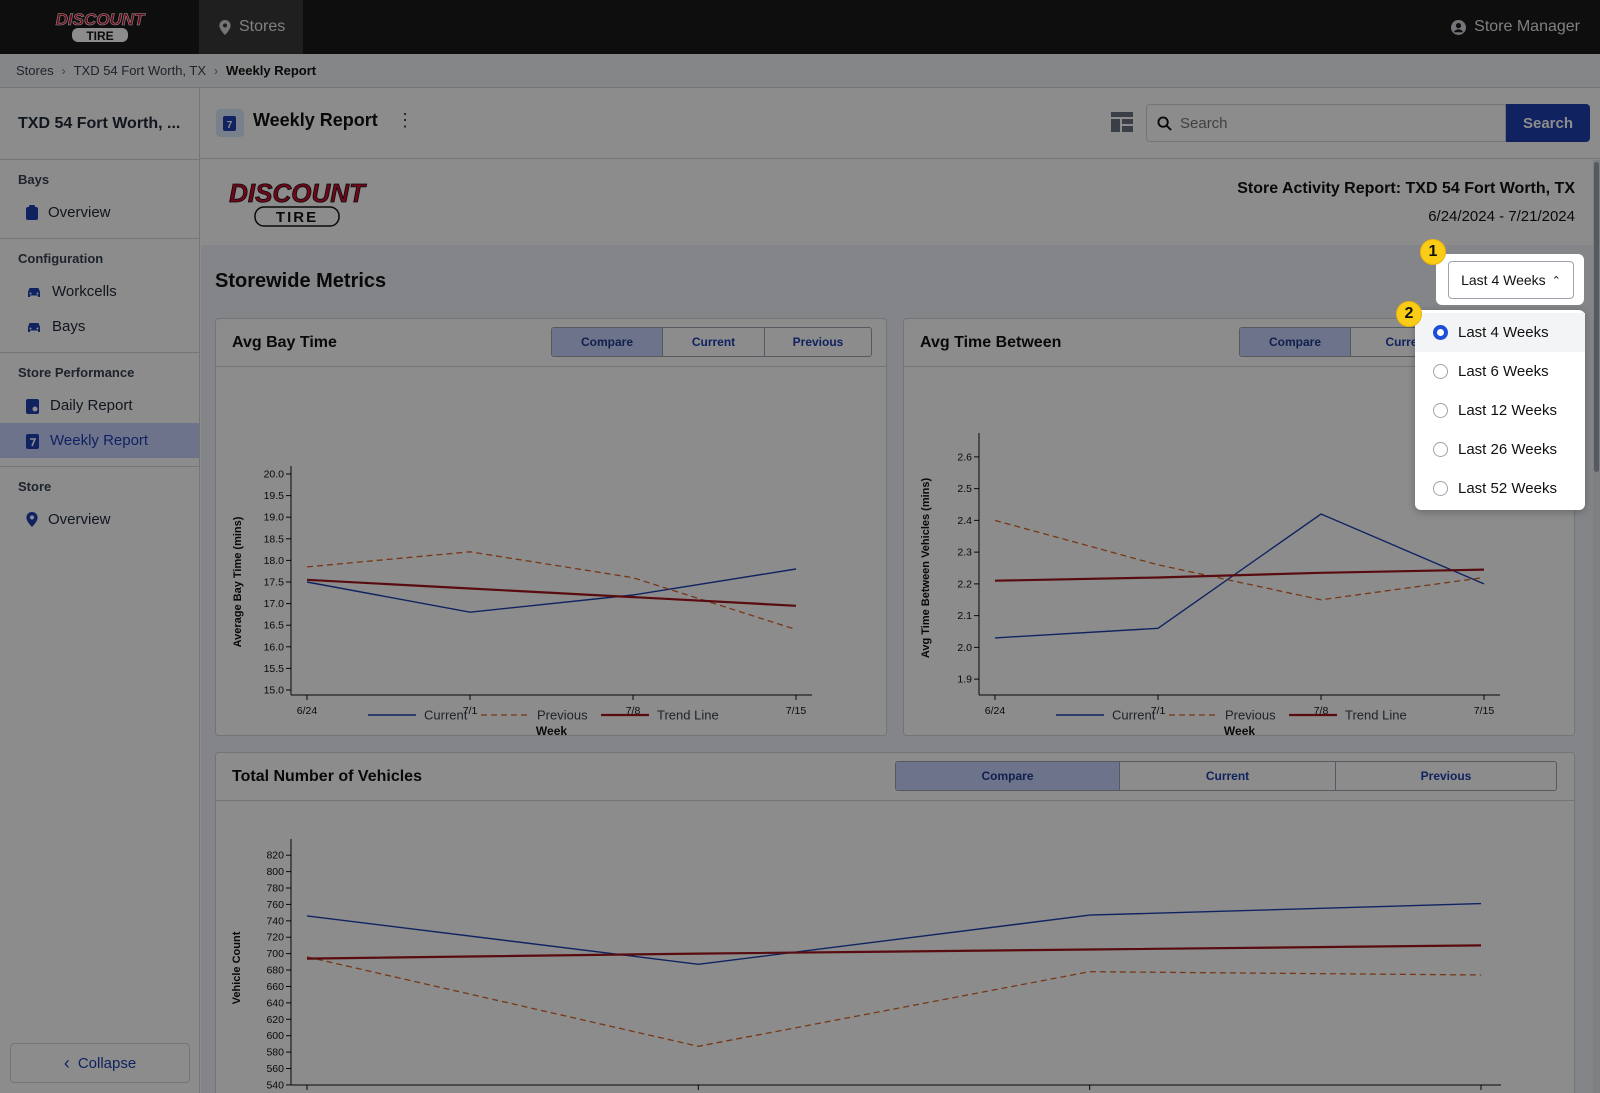 Image resolution: width=1600 pixels, height=1093 pixels. What do you see at coordinates (1503, 280) in the screenshot?
I see `range-dropdown-value: Last 4 Weeks` at bounding box center [1503, 280].